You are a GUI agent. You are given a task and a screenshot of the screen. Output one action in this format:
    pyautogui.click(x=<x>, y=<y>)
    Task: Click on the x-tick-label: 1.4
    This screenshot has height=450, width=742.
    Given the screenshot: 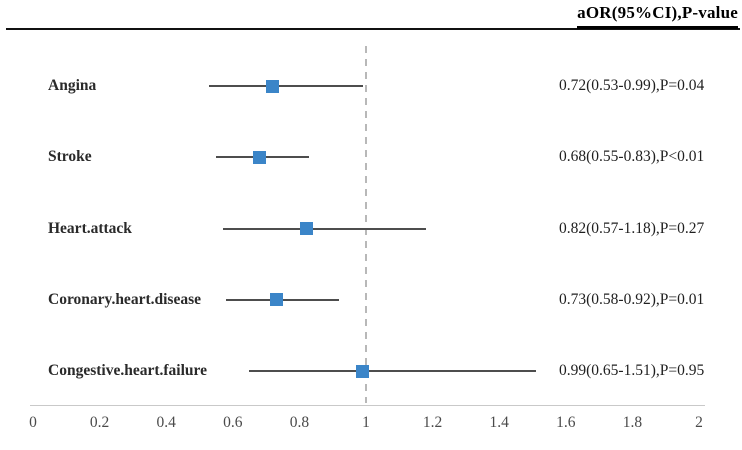 What is the action you would take?
    pyautogui.click(x=499, y=422)
    